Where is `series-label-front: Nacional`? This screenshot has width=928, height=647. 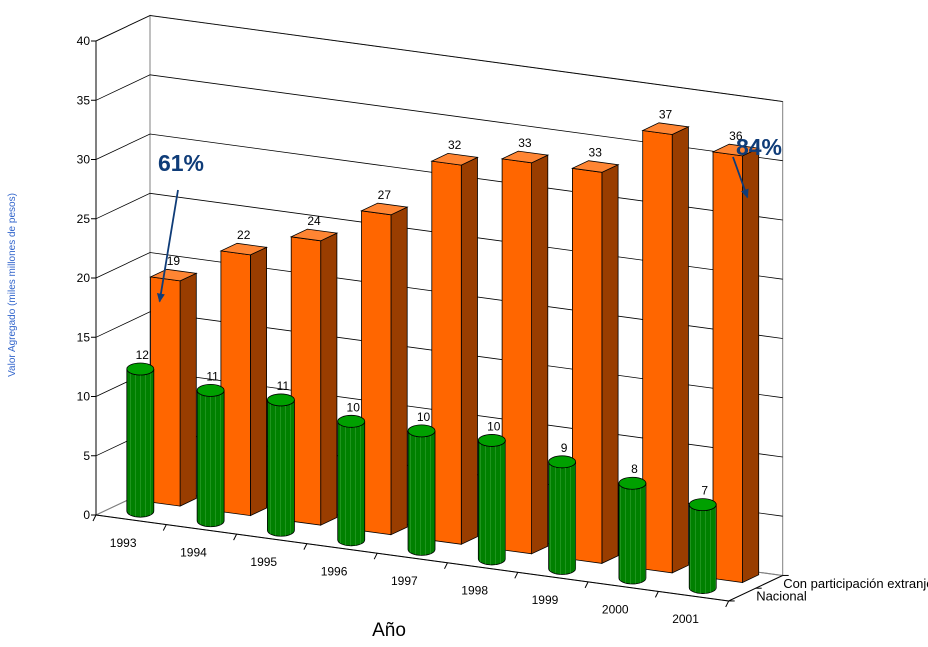 series-label-front: Nacional is located at coordinates (781, 596).